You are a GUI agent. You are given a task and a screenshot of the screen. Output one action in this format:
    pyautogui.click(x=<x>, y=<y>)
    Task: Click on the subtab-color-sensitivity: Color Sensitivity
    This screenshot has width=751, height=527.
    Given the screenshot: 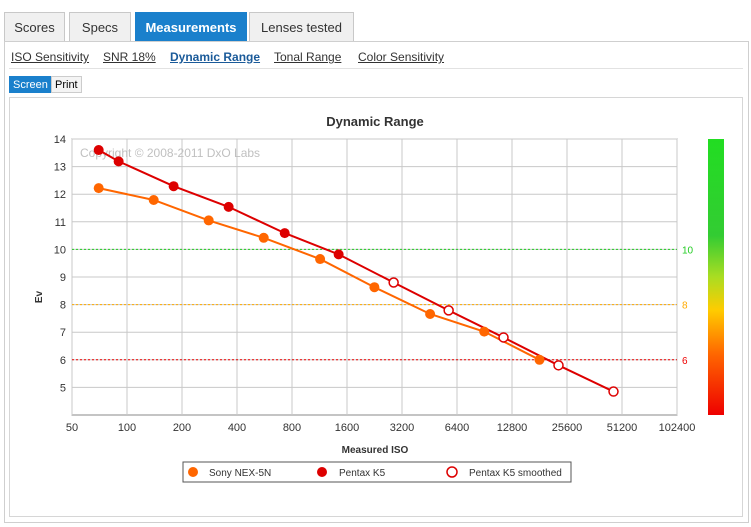 What is the action you would take?
    pyautogui.click(x=401, y=57)
    